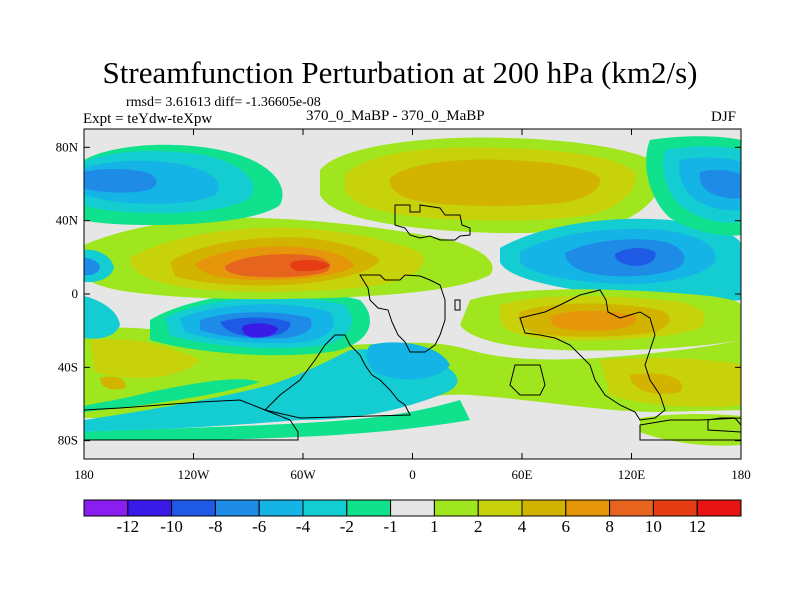  I want to click on colorbar-label: 12, so click(697, 526).